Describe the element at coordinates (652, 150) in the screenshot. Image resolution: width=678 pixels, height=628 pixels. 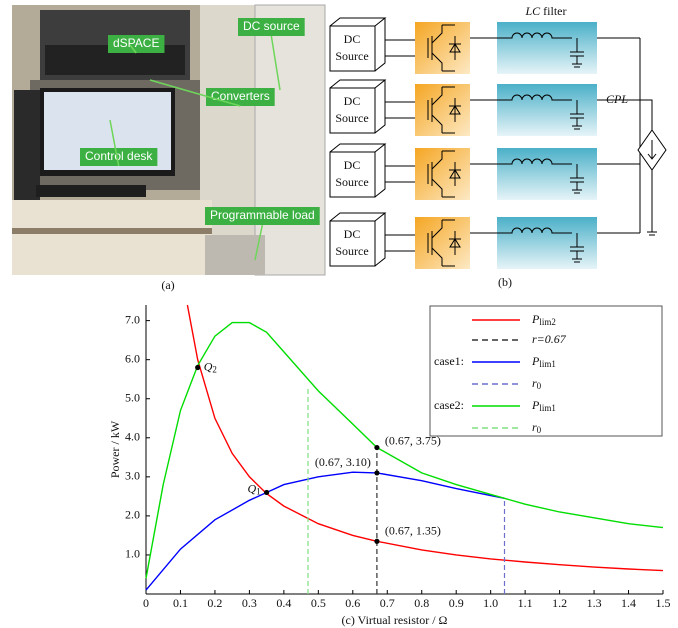
I see `cpl` at that location.